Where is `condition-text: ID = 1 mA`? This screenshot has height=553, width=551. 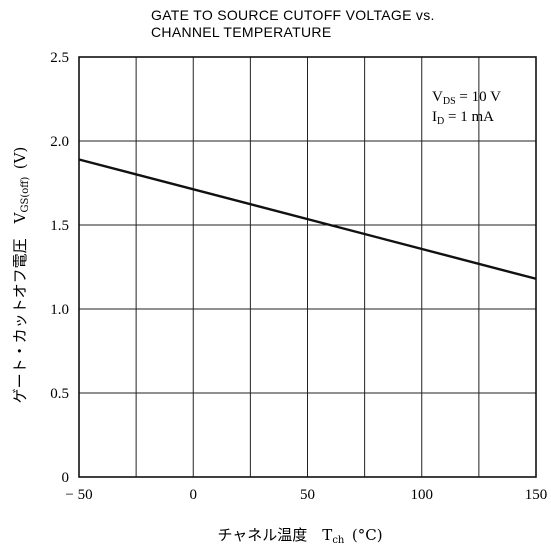
condition-text: ID = 1 mA is located at coordinates (463, 118).